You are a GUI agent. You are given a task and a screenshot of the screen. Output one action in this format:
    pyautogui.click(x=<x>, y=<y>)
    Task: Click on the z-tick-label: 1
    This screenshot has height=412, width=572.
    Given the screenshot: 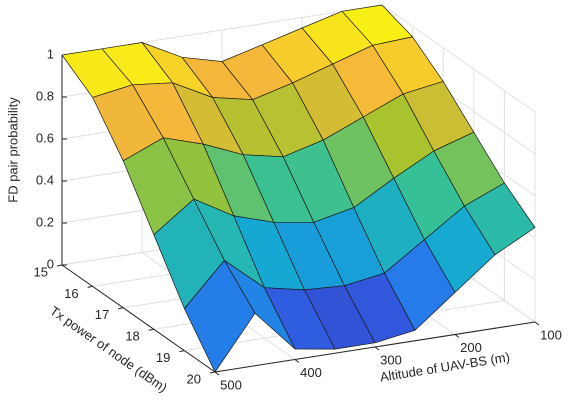 What is the action you would take?
    pyautogui.click(x=50, y=53)
    